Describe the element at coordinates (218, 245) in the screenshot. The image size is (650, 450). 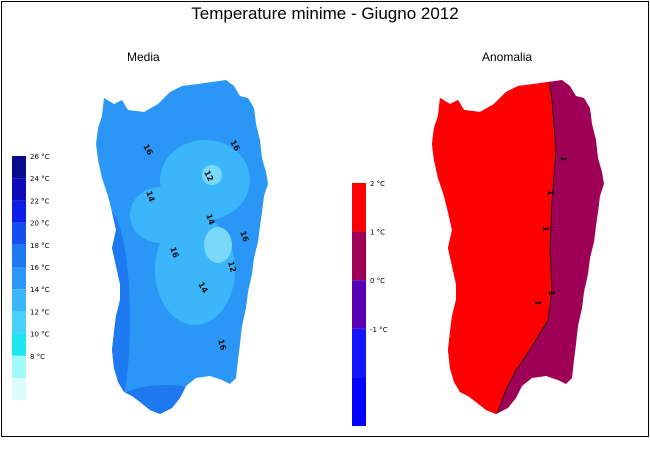
I see `media-cold-zone-gennargentu` at that location.